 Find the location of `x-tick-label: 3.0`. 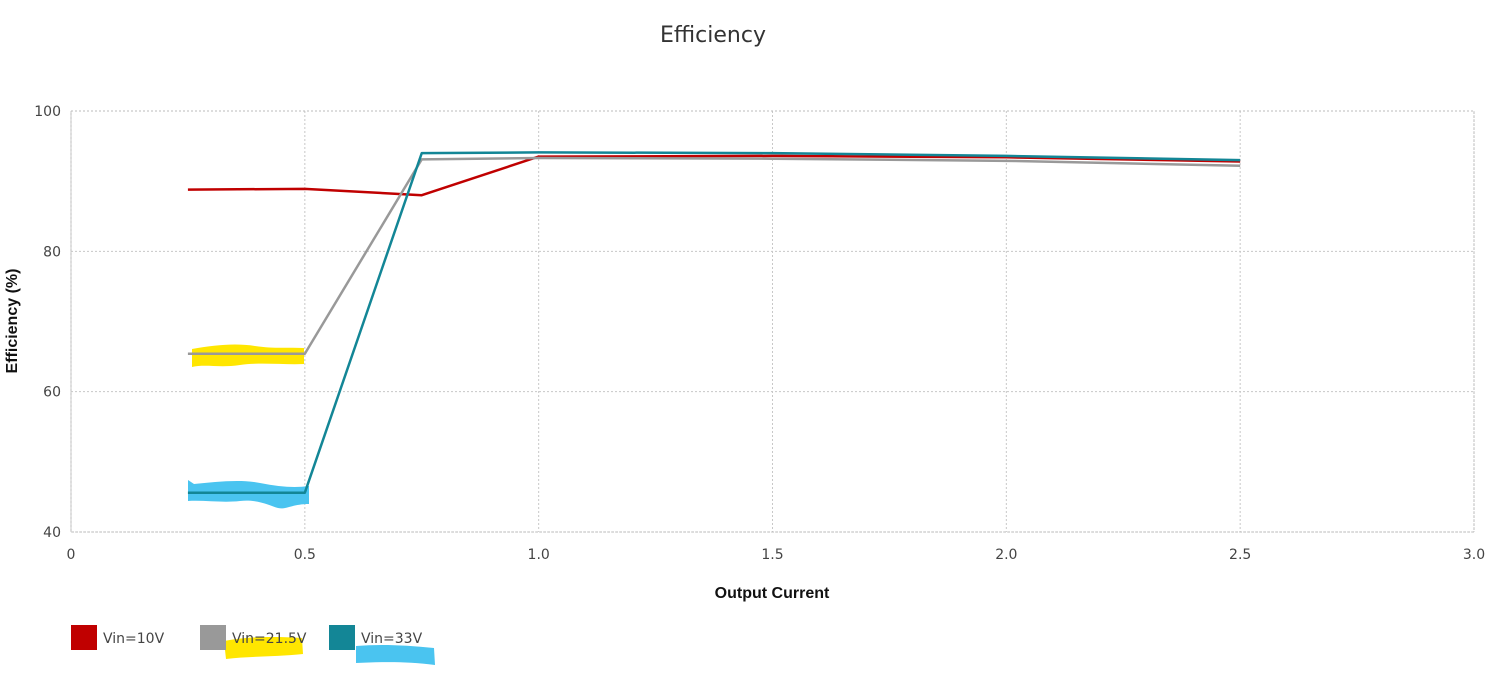

x-tick-label: 3.0 is located at coordinates (1474, 555).